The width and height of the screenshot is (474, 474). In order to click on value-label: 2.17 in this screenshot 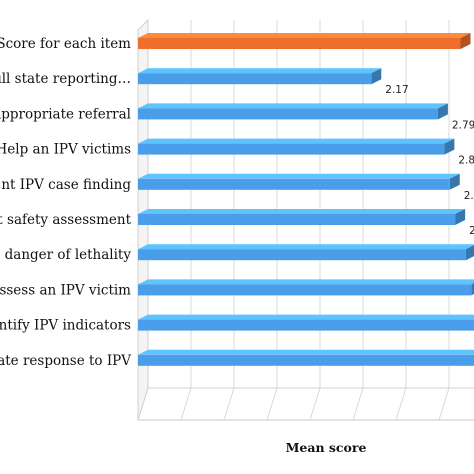, I will do `click(396, 90)`.